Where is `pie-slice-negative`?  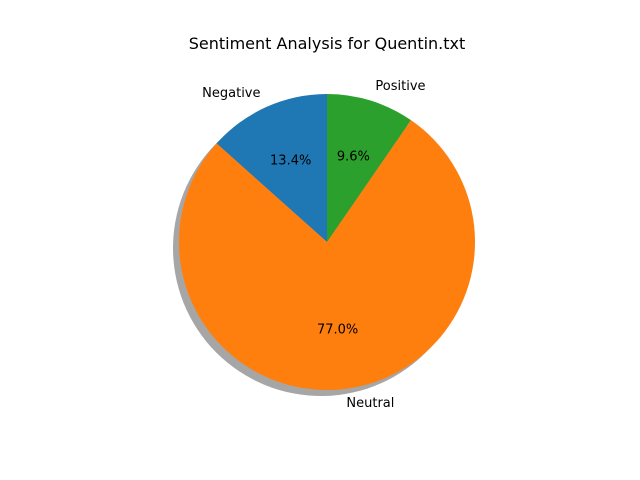 pie-slice-negative is located at coordinates (271, 168).